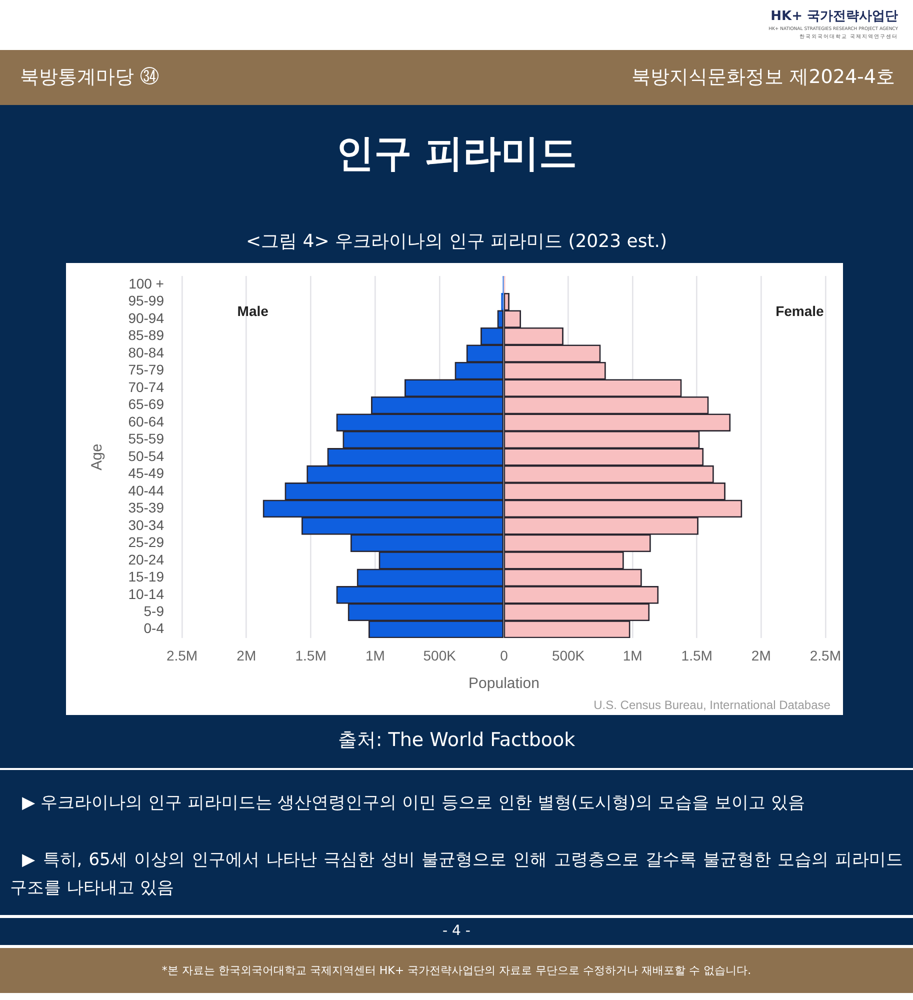  I want to click on y-tick-label: 10-14, so click(146, 594).